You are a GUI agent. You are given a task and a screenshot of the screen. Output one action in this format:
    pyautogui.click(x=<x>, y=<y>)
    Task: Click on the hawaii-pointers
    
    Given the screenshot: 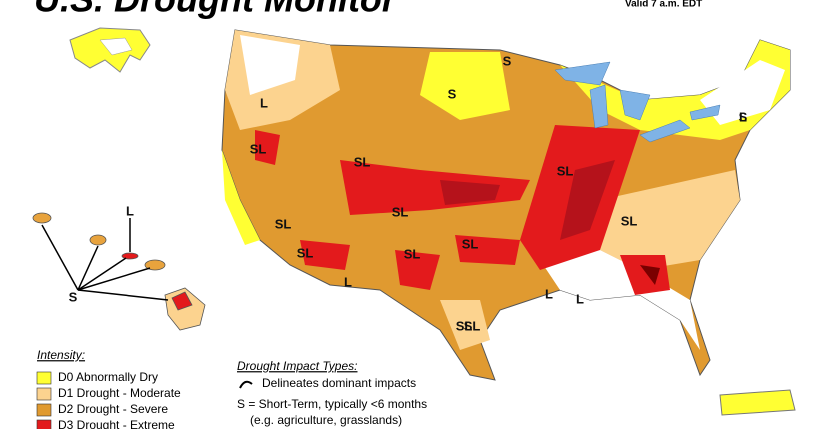 What is the action you would take?
    pyautogui.click(x=105, y=259)
    